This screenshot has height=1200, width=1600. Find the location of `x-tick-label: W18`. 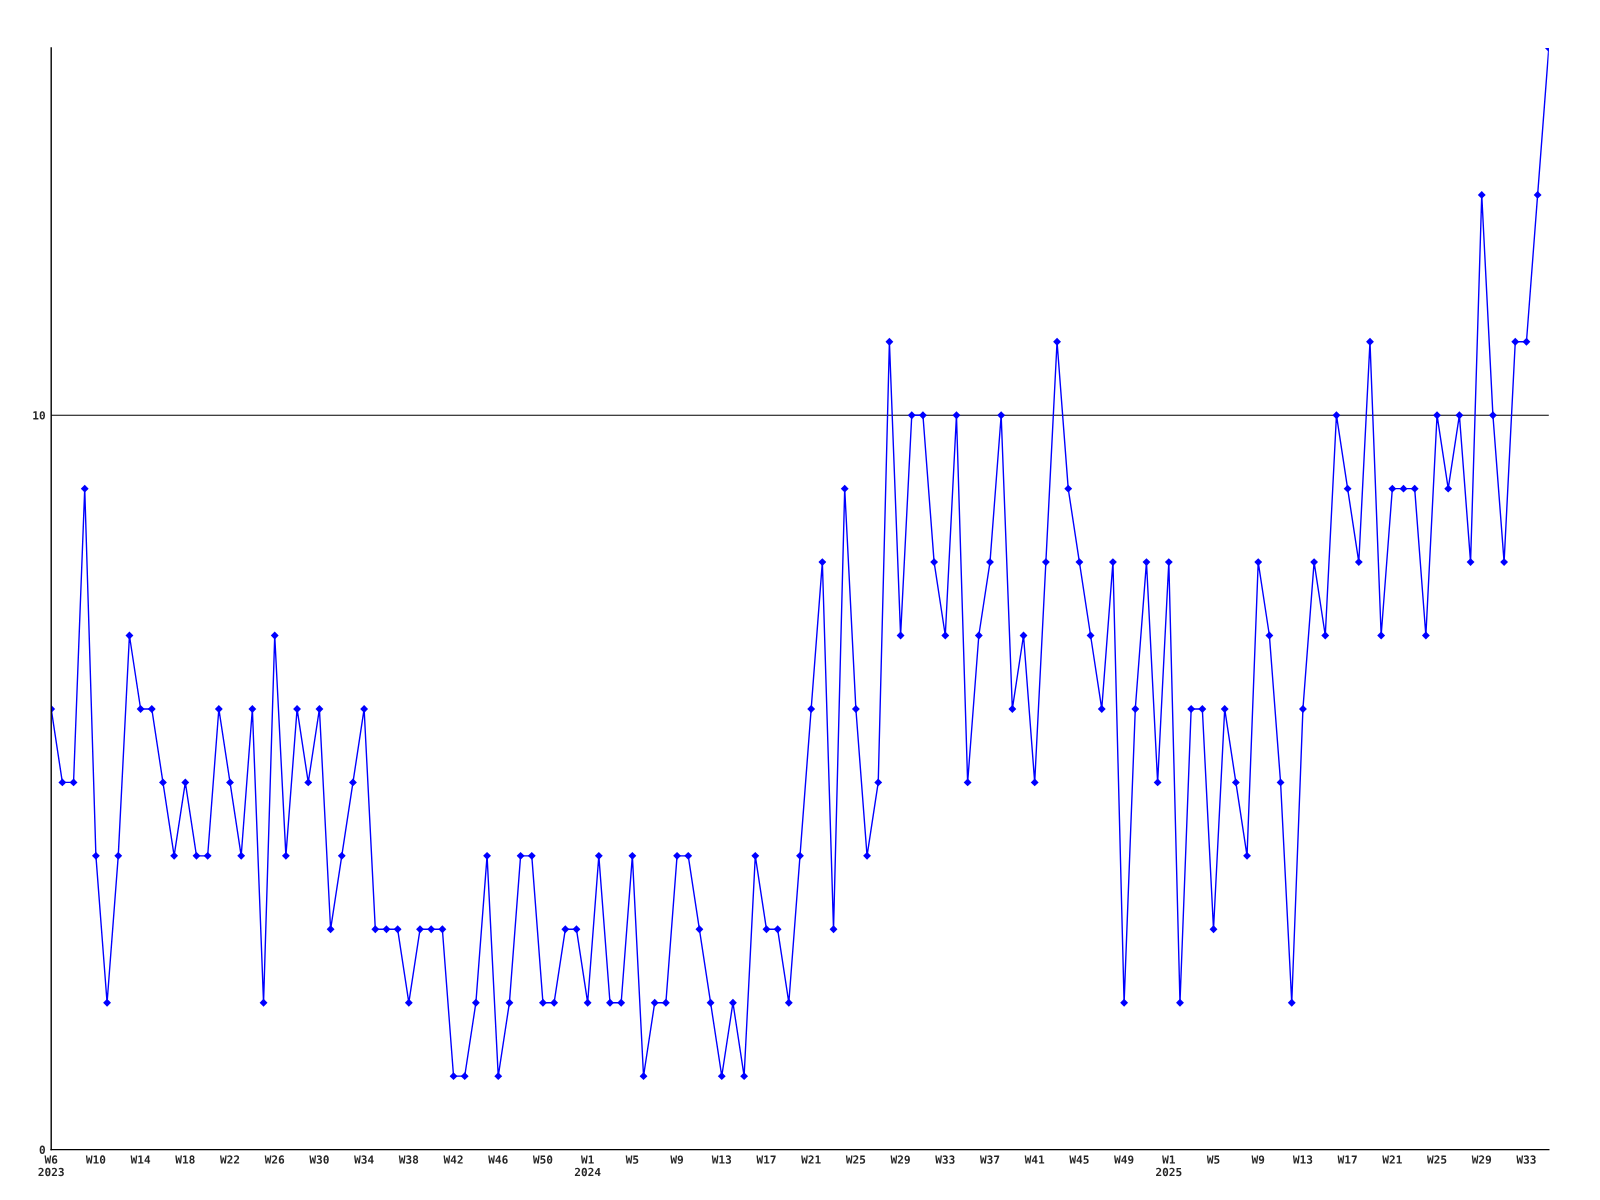

x-tick-label: W18 is located at coordinates (185, 1159).